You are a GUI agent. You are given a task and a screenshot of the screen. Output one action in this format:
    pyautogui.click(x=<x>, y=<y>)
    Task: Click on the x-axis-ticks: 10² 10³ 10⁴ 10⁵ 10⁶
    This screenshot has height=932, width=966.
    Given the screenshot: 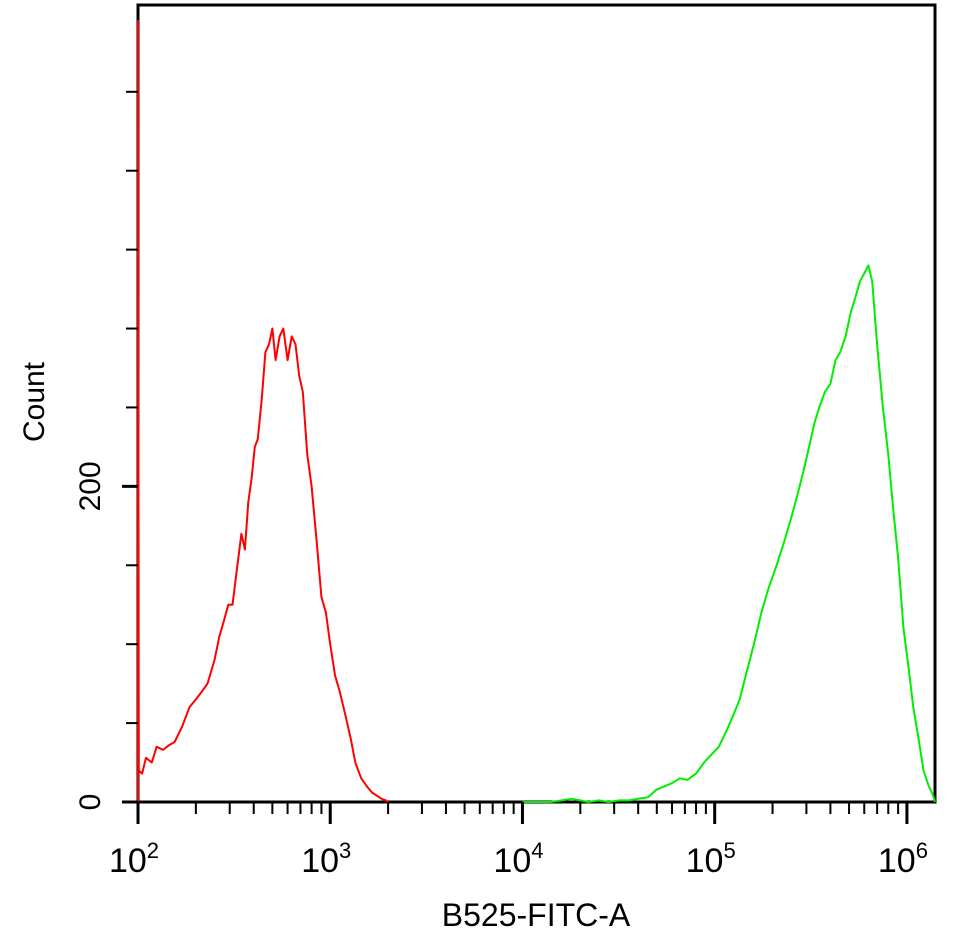 What is the action you would take?
    pyautogui.click(x=518, y=841)
    